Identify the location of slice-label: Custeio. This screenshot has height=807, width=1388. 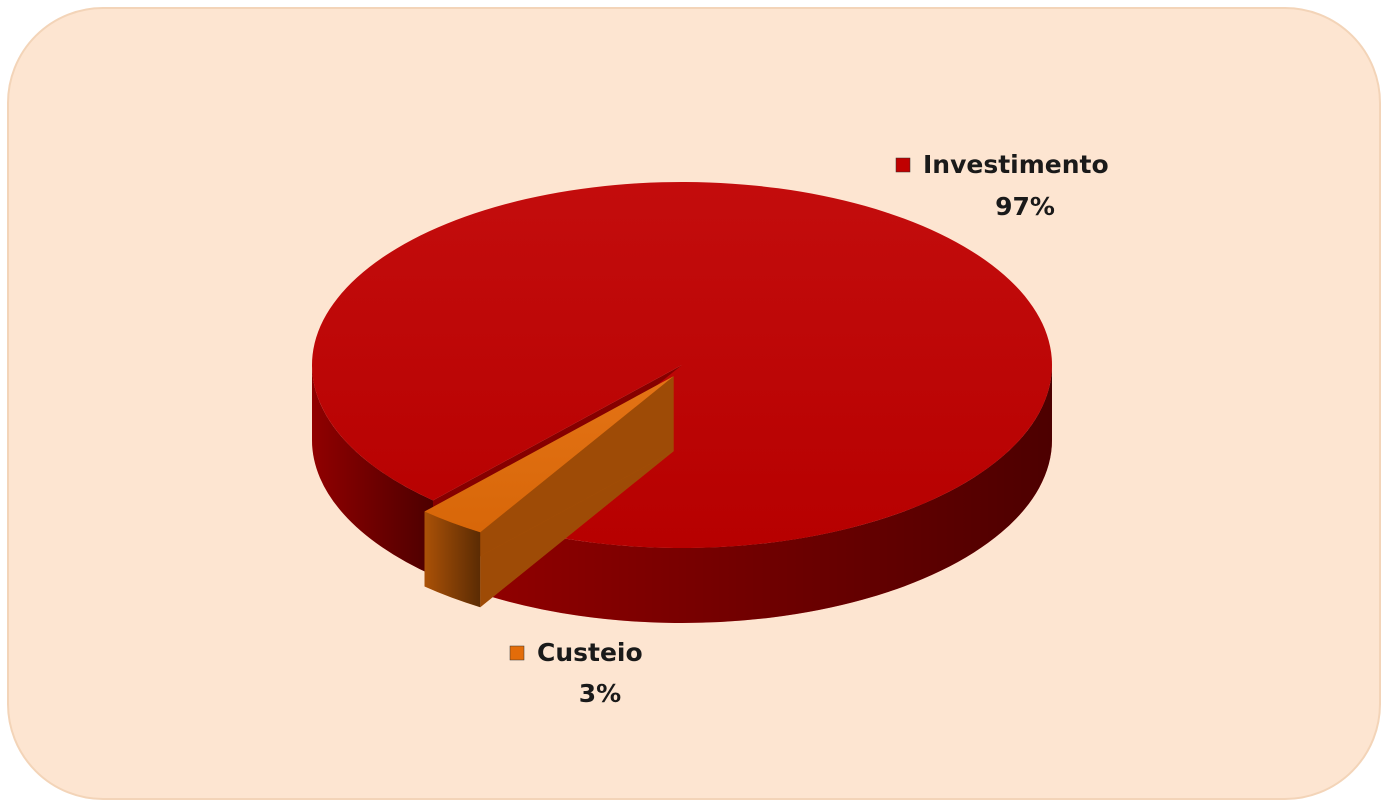
(590, 652).